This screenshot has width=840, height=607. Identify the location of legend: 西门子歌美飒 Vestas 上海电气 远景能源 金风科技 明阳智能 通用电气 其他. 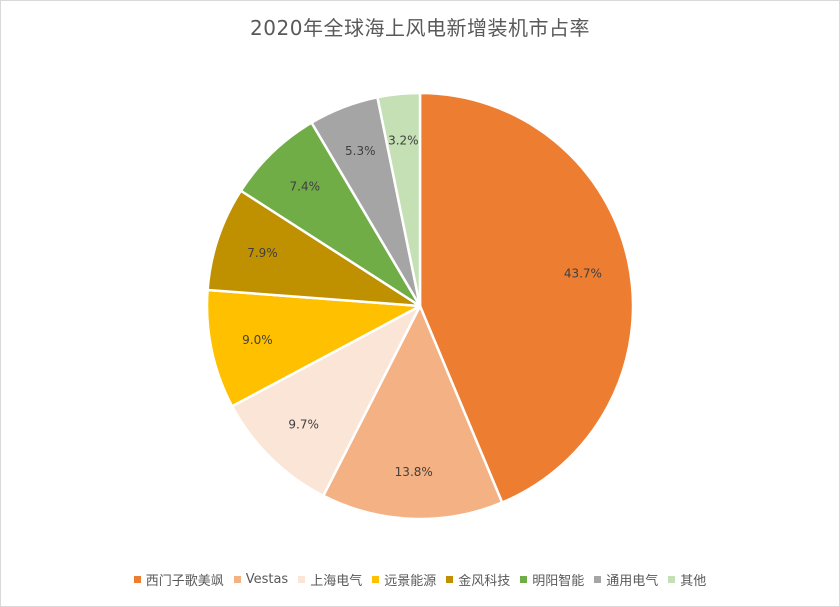
(420, 579).